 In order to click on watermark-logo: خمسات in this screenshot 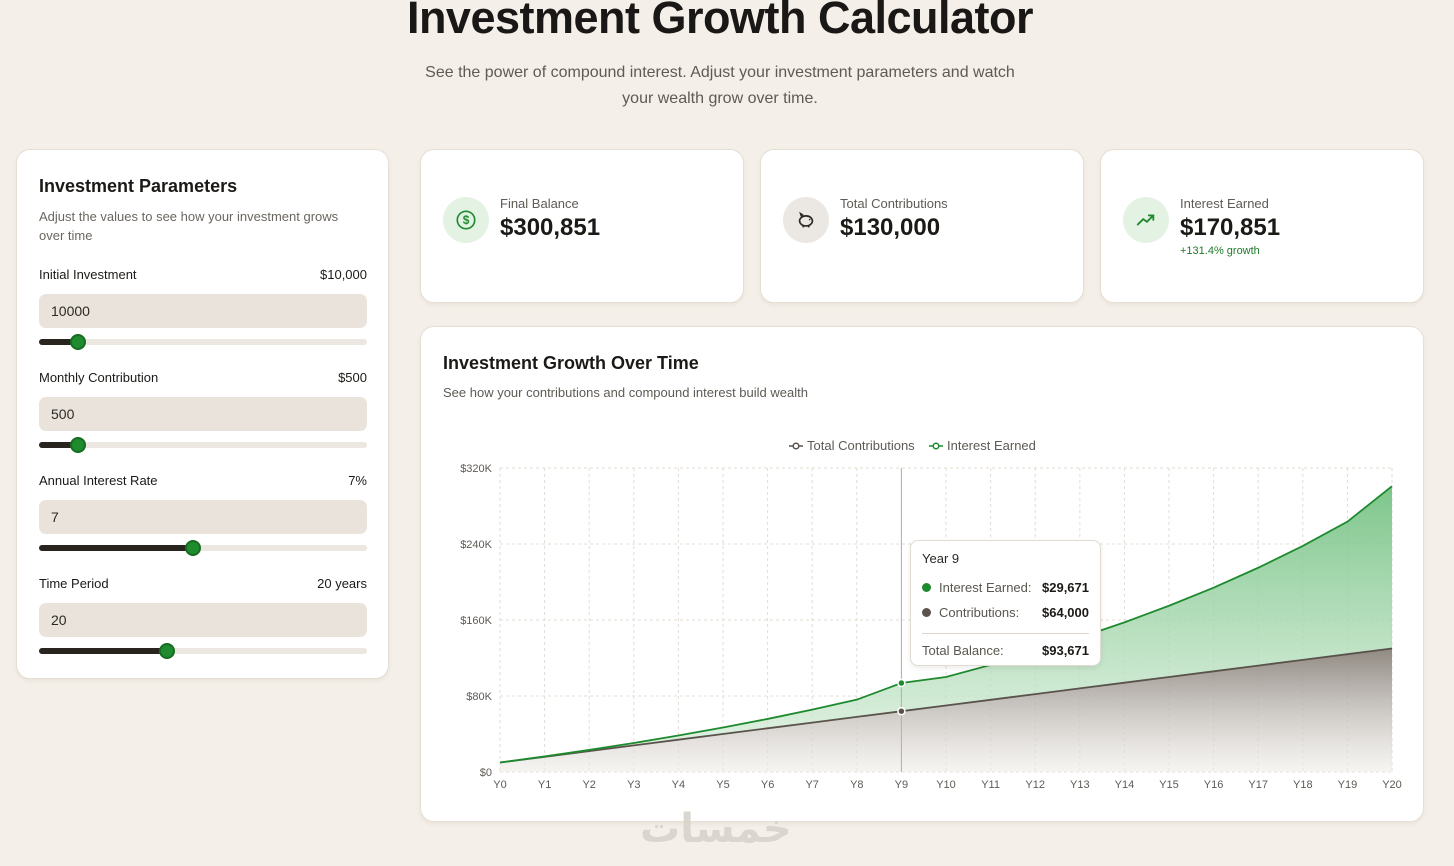, I will do `click(716, 829)`.